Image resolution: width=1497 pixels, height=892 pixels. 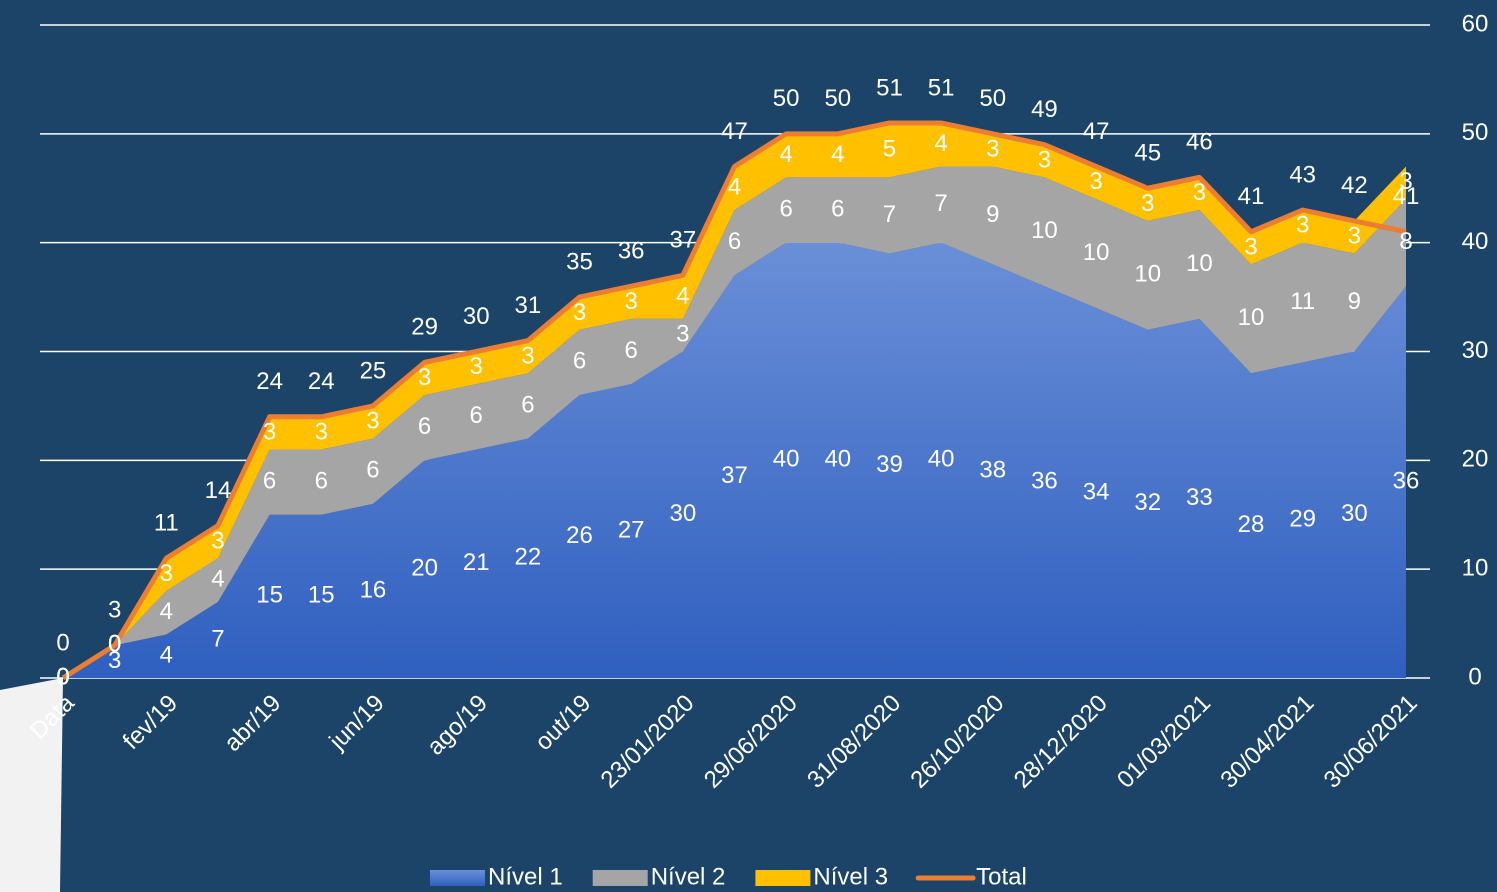 What do you see at coordinates (1371, 742) in the screenshot?
I see `x-tick-label: 30/06/2021` at bounding box center [1371, 742].